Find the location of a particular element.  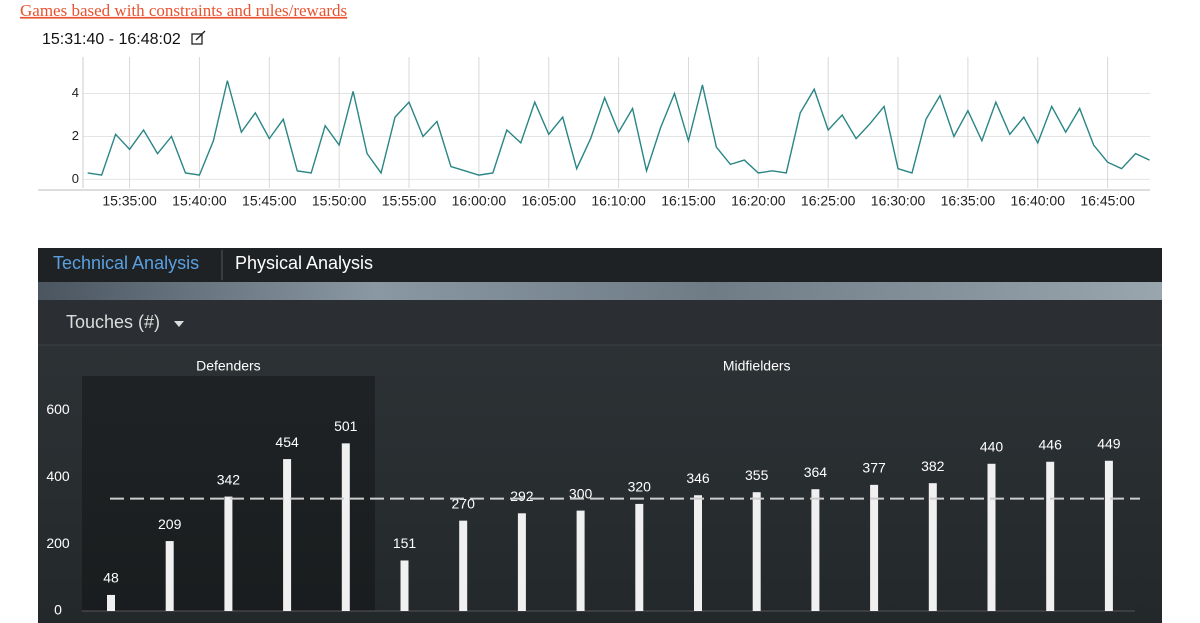

value-label: 292 is located at coordinates (522, 496).